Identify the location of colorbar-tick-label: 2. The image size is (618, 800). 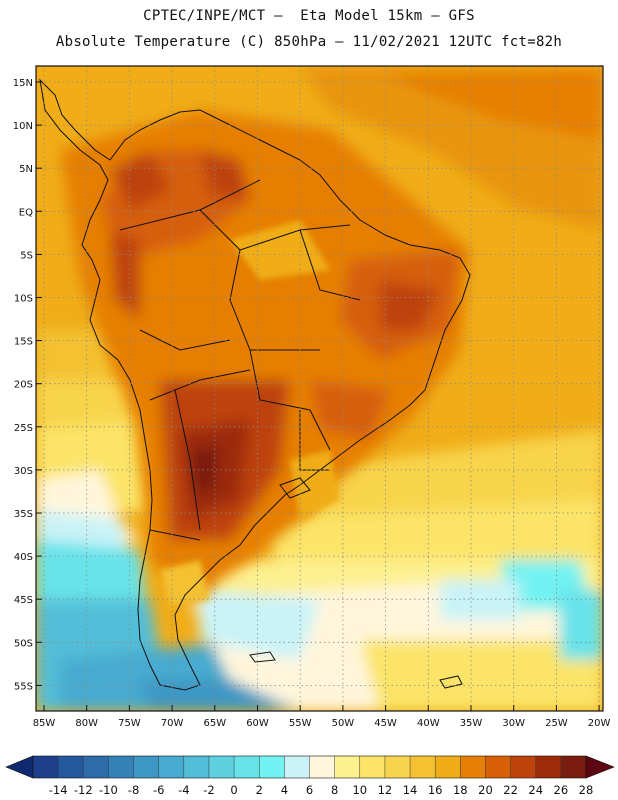
(259, 790).